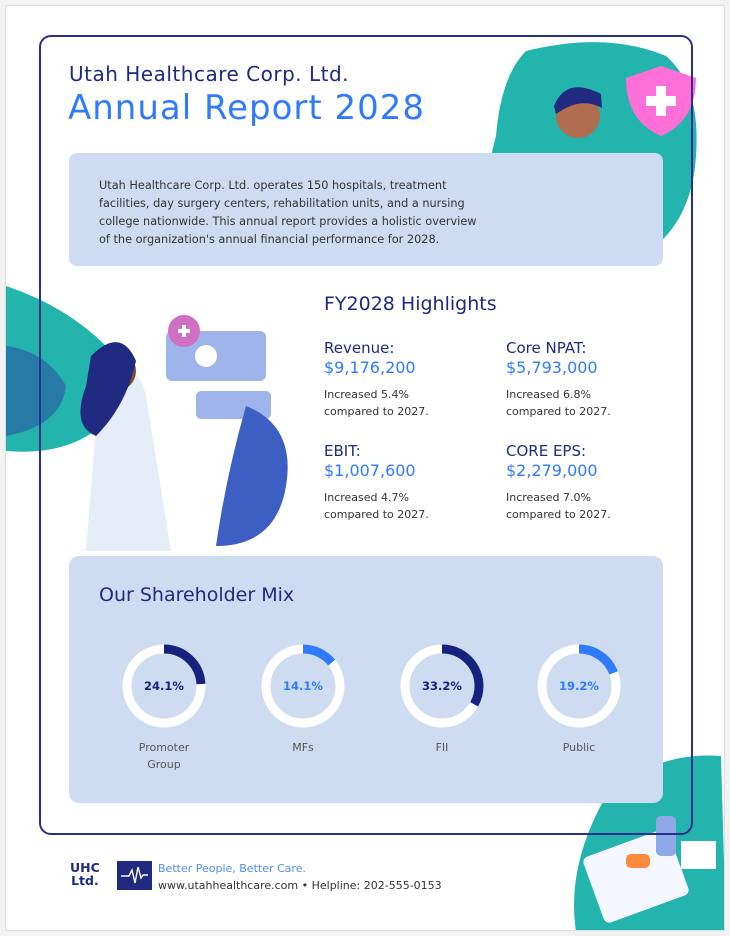  What do you see at coordinates (359, 348) in the screenshot?
I see `metric-label: Revenue:` at bounding box center [359, 348].